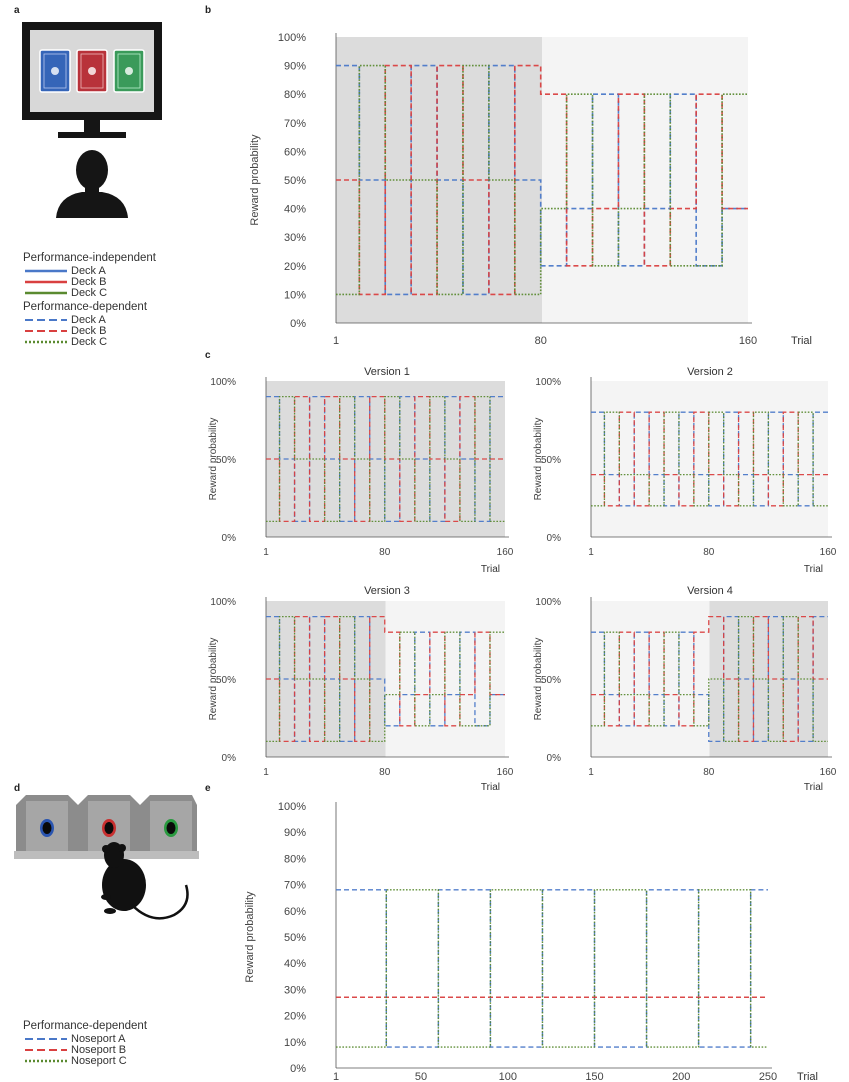  Describe the element at coordinates (421, 1076) in the screenshot. I see `x-tick-label: 50` at that location.